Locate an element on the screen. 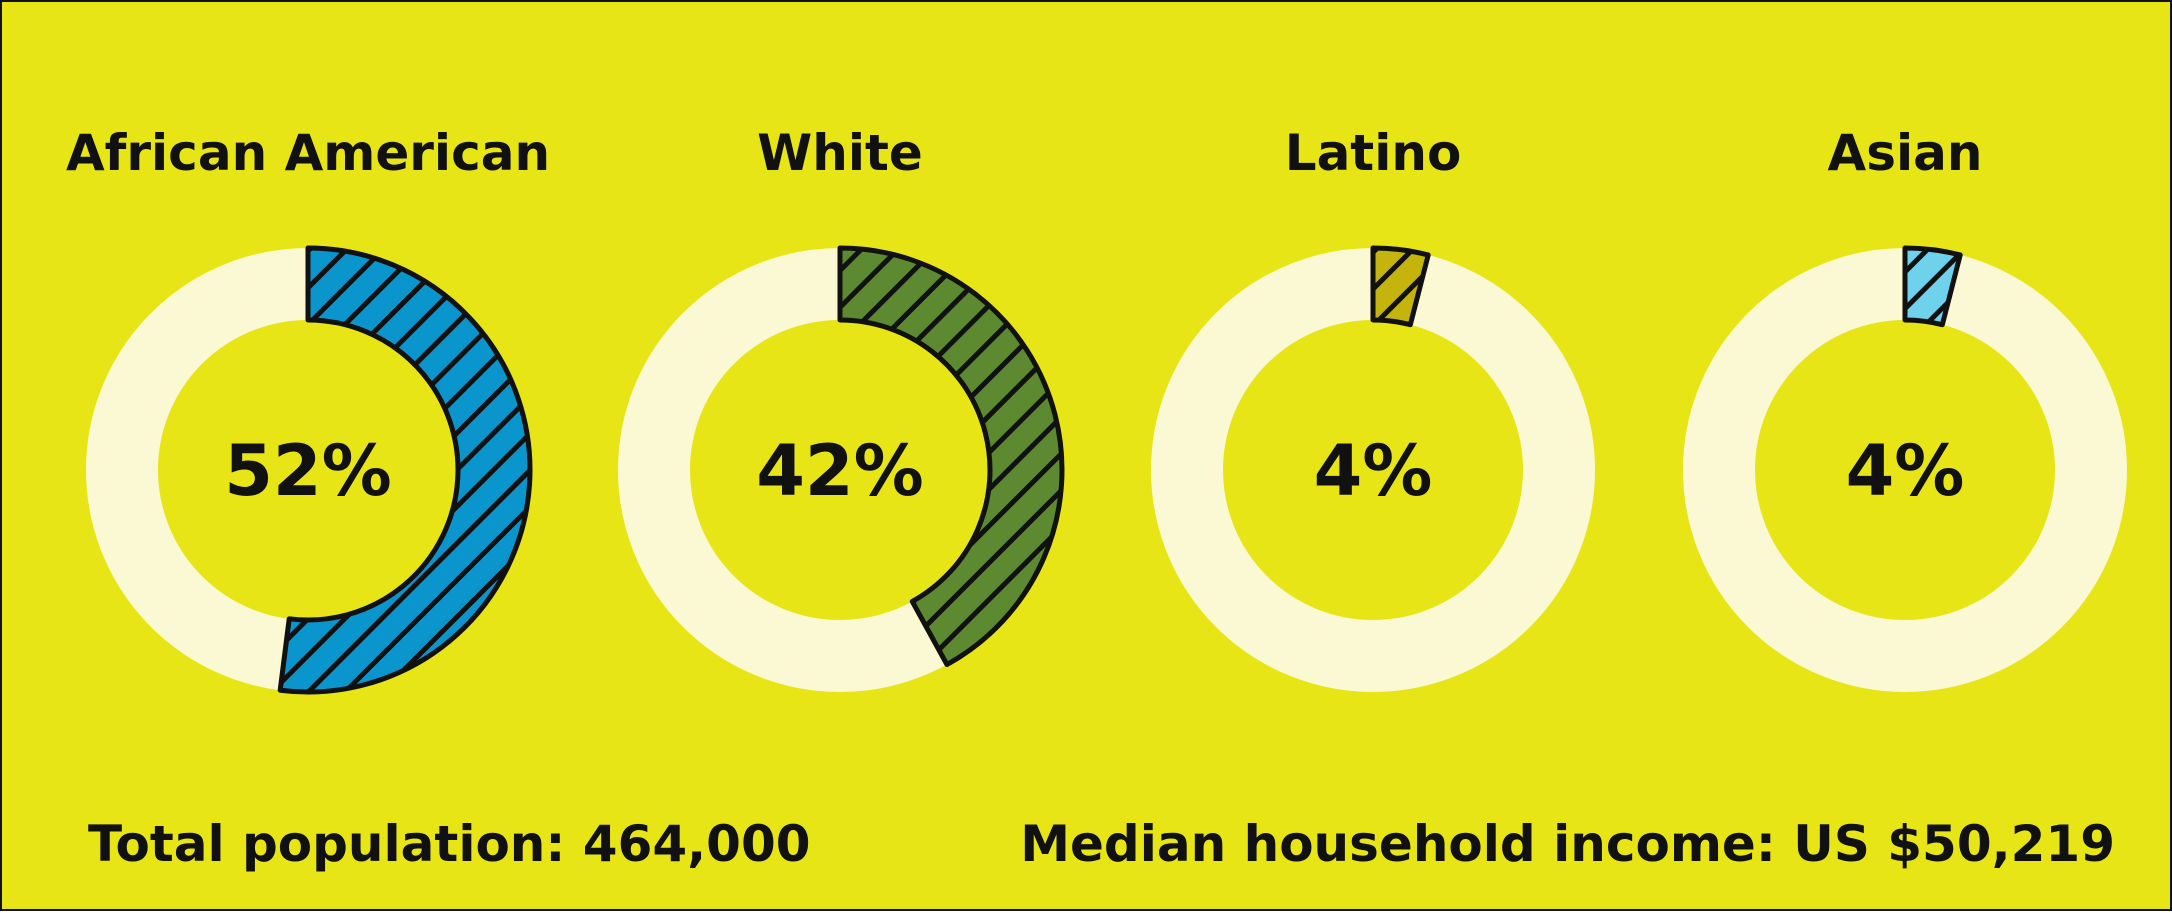 The image size is (2172, 913). data-label-latino: 4% is located at coordinates (1373, 471).